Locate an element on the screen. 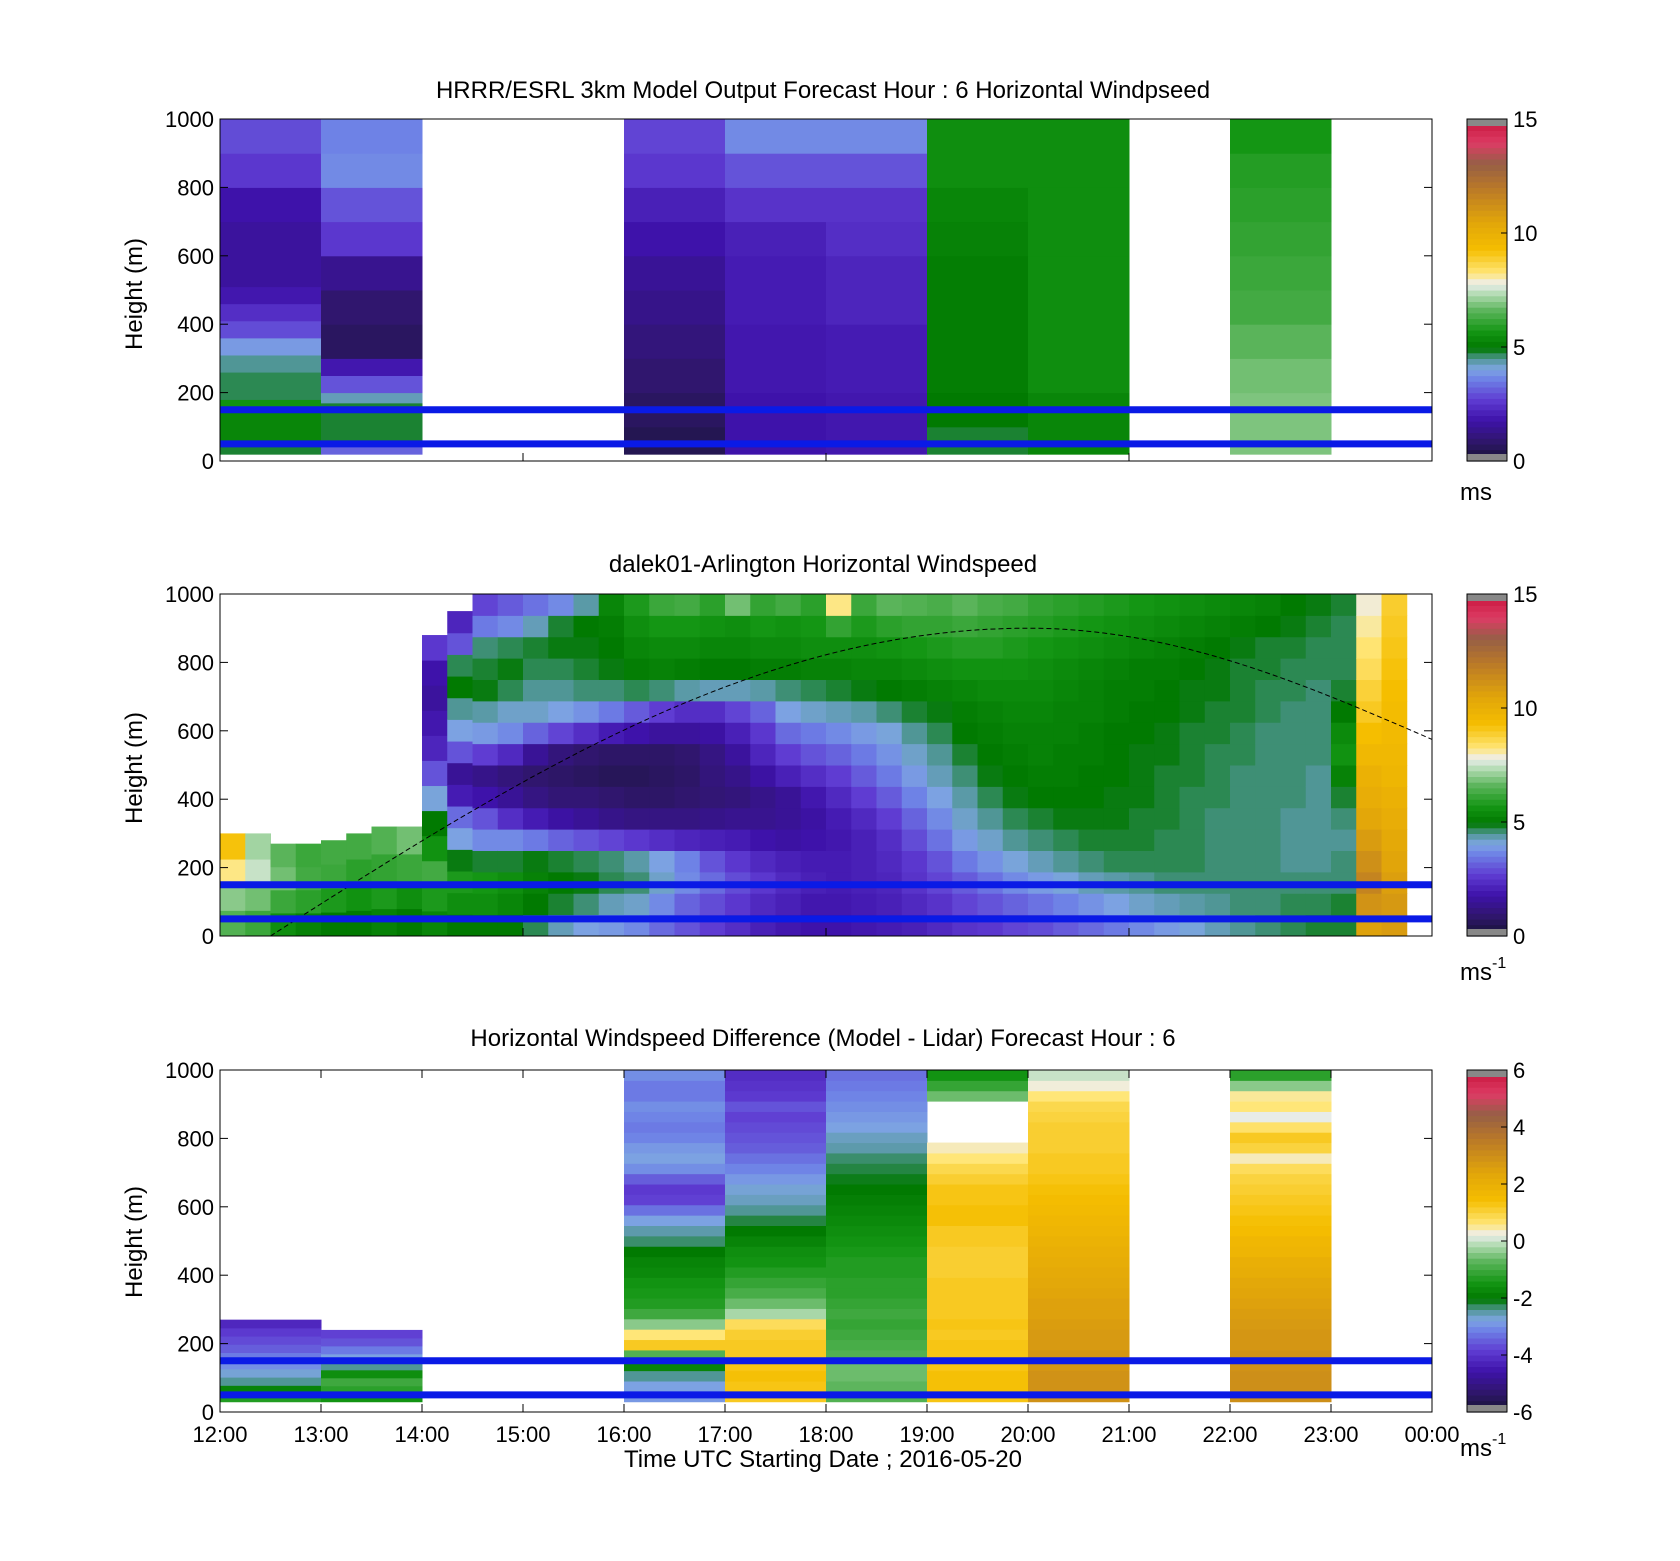  x-tick-label: 16:00 is located at coordinates (623, 1434).